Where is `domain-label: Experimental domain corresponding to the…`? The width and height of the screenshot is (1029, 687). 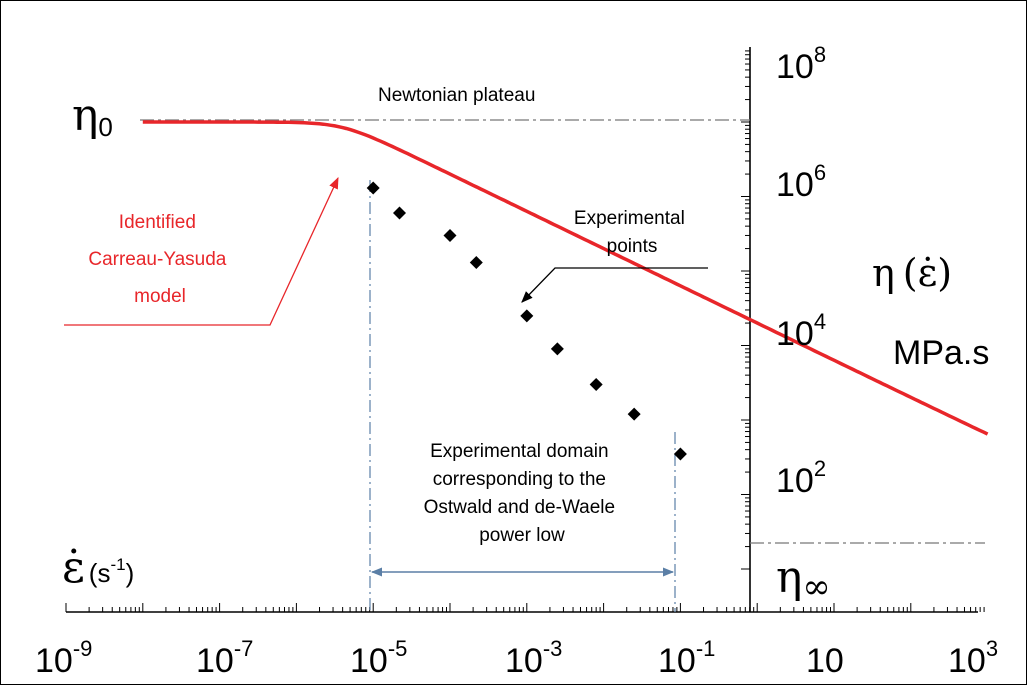
domain-label: Experimental domain corresponding to the… is located at coordinates (522, 493).